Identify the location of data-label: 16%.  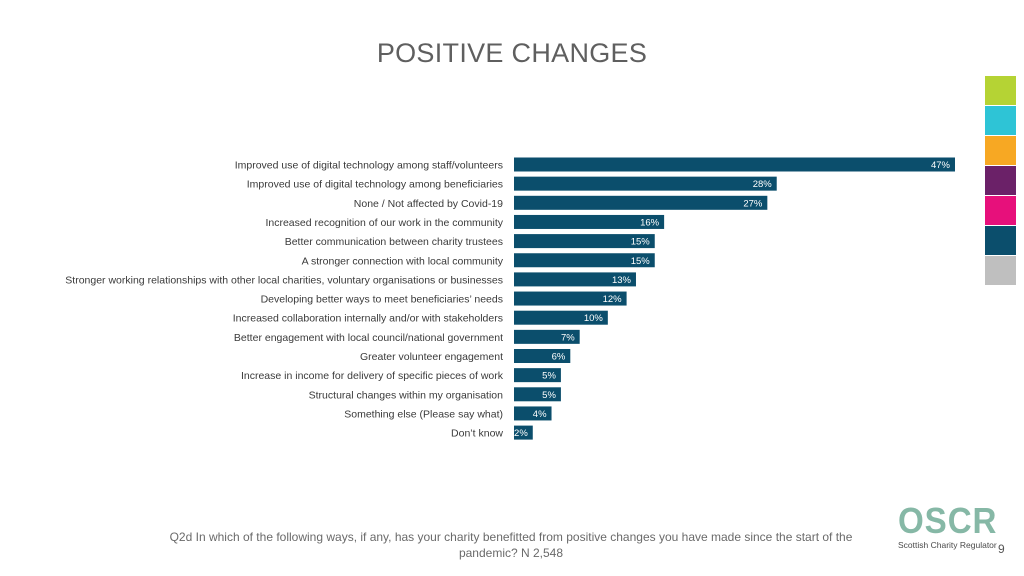
(650, 222).